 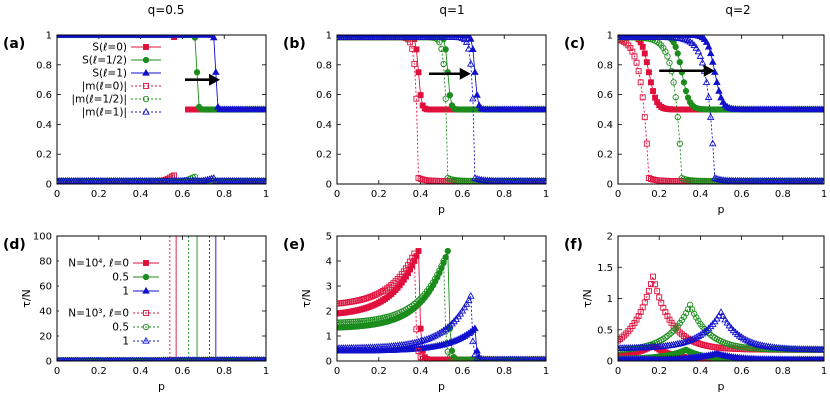 What do you see at coordinates (475, 328) in the screenshot?
I see `data-point-tau-N1e4-l1` at bounding box center [475, 328].